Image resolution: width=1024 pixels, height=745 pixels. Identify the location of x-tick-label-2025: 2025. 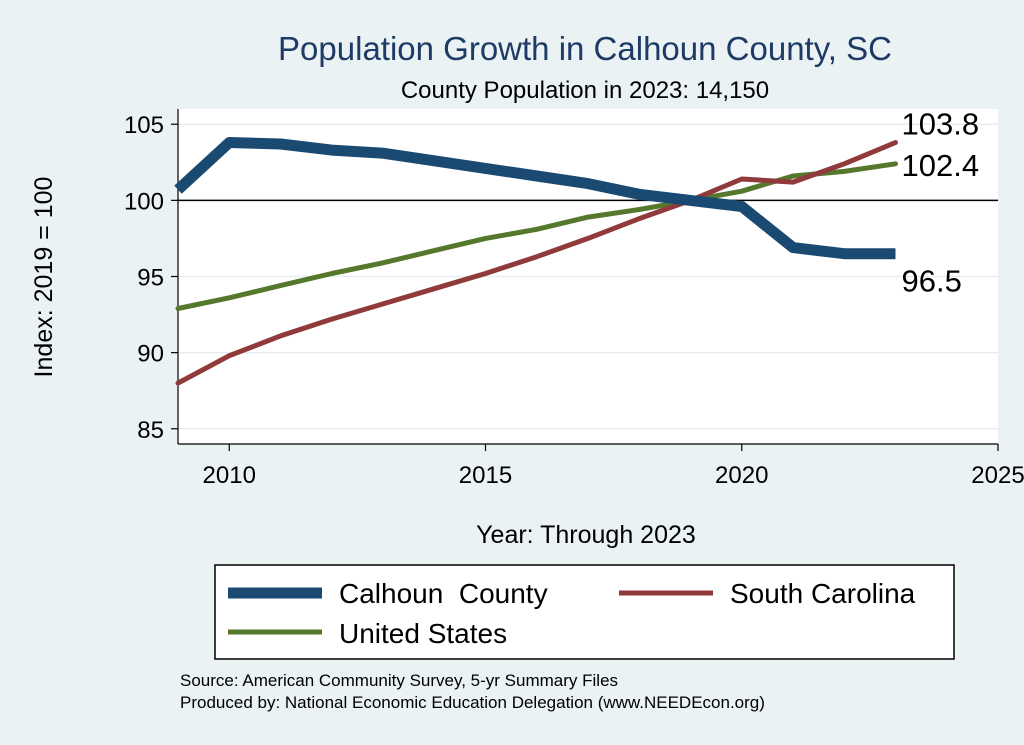
(997, 475).